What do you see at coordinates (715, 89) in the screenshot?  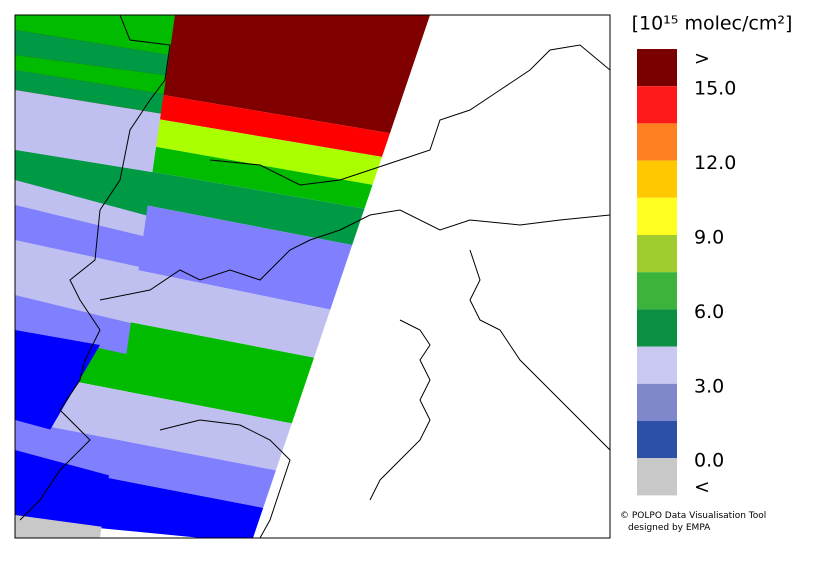 I see `legend-label: 15.0` at bounding box center [715, 89].